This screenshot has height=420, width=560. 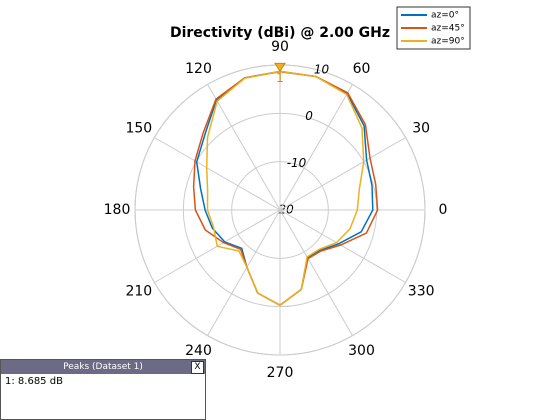 I want to click on theta-tick-label: 180, so click(x=117, y=210).